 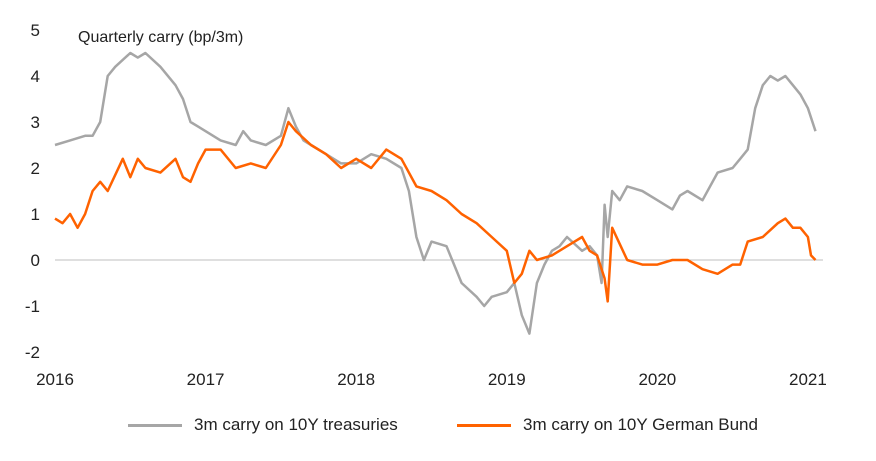 I want to click on x-tick-label: 2020, so click(x=657, y=379).